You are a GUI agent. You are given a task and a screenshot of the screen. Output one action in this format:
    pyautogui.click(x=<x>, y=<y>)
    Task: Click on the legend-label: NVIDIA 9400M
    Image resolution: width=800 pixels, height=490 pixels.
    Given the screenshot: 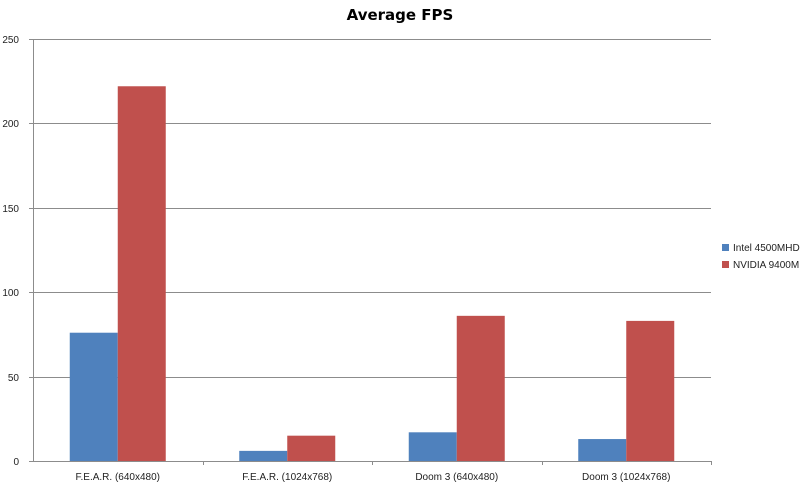 What is the action you would take?
    pyautogui.click(x=766, y=265)
    